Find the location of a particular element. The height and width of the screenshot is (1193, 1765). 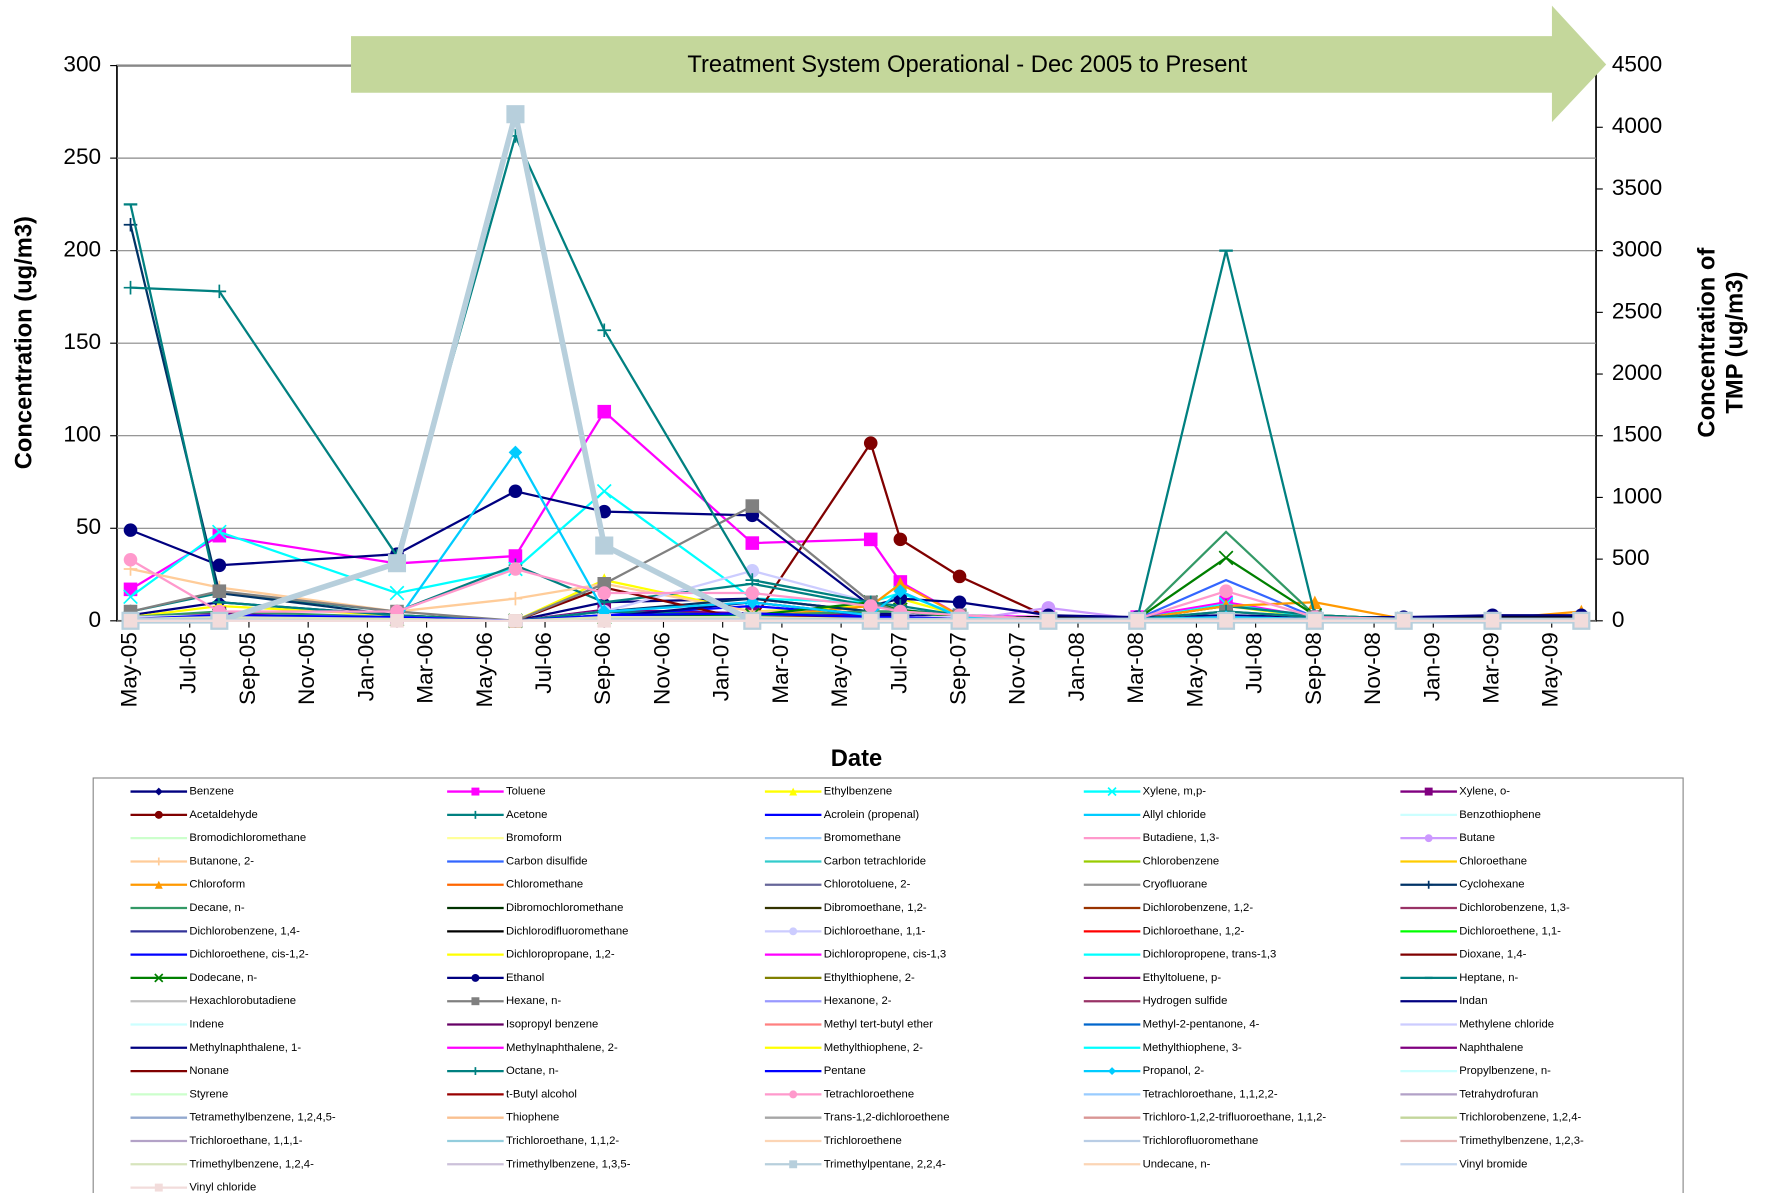

legend-label: Bromoform is located at coordinates (534, 838).